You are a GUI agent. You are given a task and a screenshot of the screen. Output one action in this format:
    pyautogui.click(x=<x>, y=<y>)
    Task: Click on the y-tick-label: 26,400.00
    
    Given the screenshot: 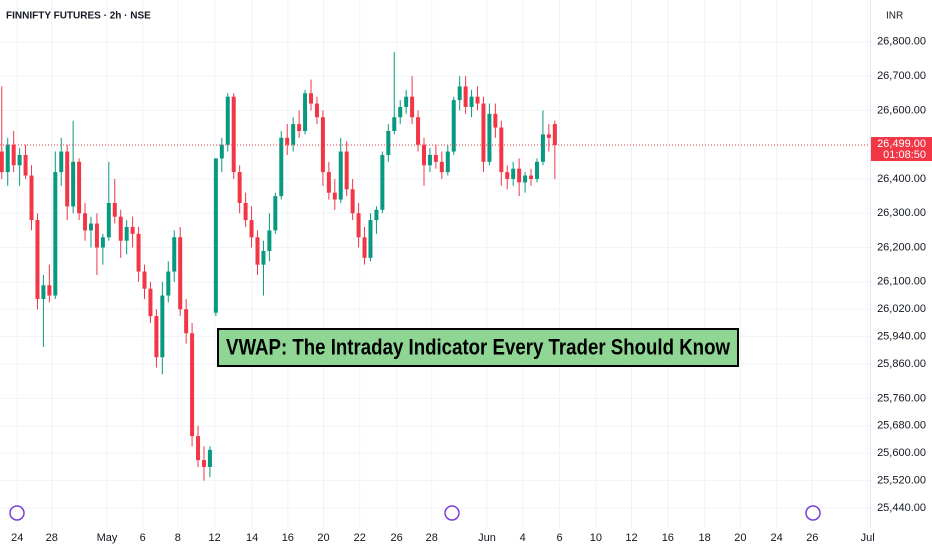 What is the action you would take?
    pyautogui.click(x=901, y=179)
    